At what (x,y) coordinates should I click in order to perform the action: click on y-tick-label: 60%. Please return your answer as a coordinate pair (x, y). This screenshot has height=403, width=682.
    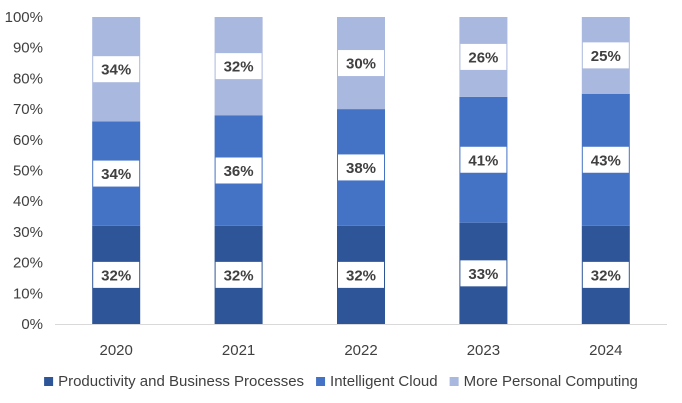
    Looking at the image, I should click on (28, 140).